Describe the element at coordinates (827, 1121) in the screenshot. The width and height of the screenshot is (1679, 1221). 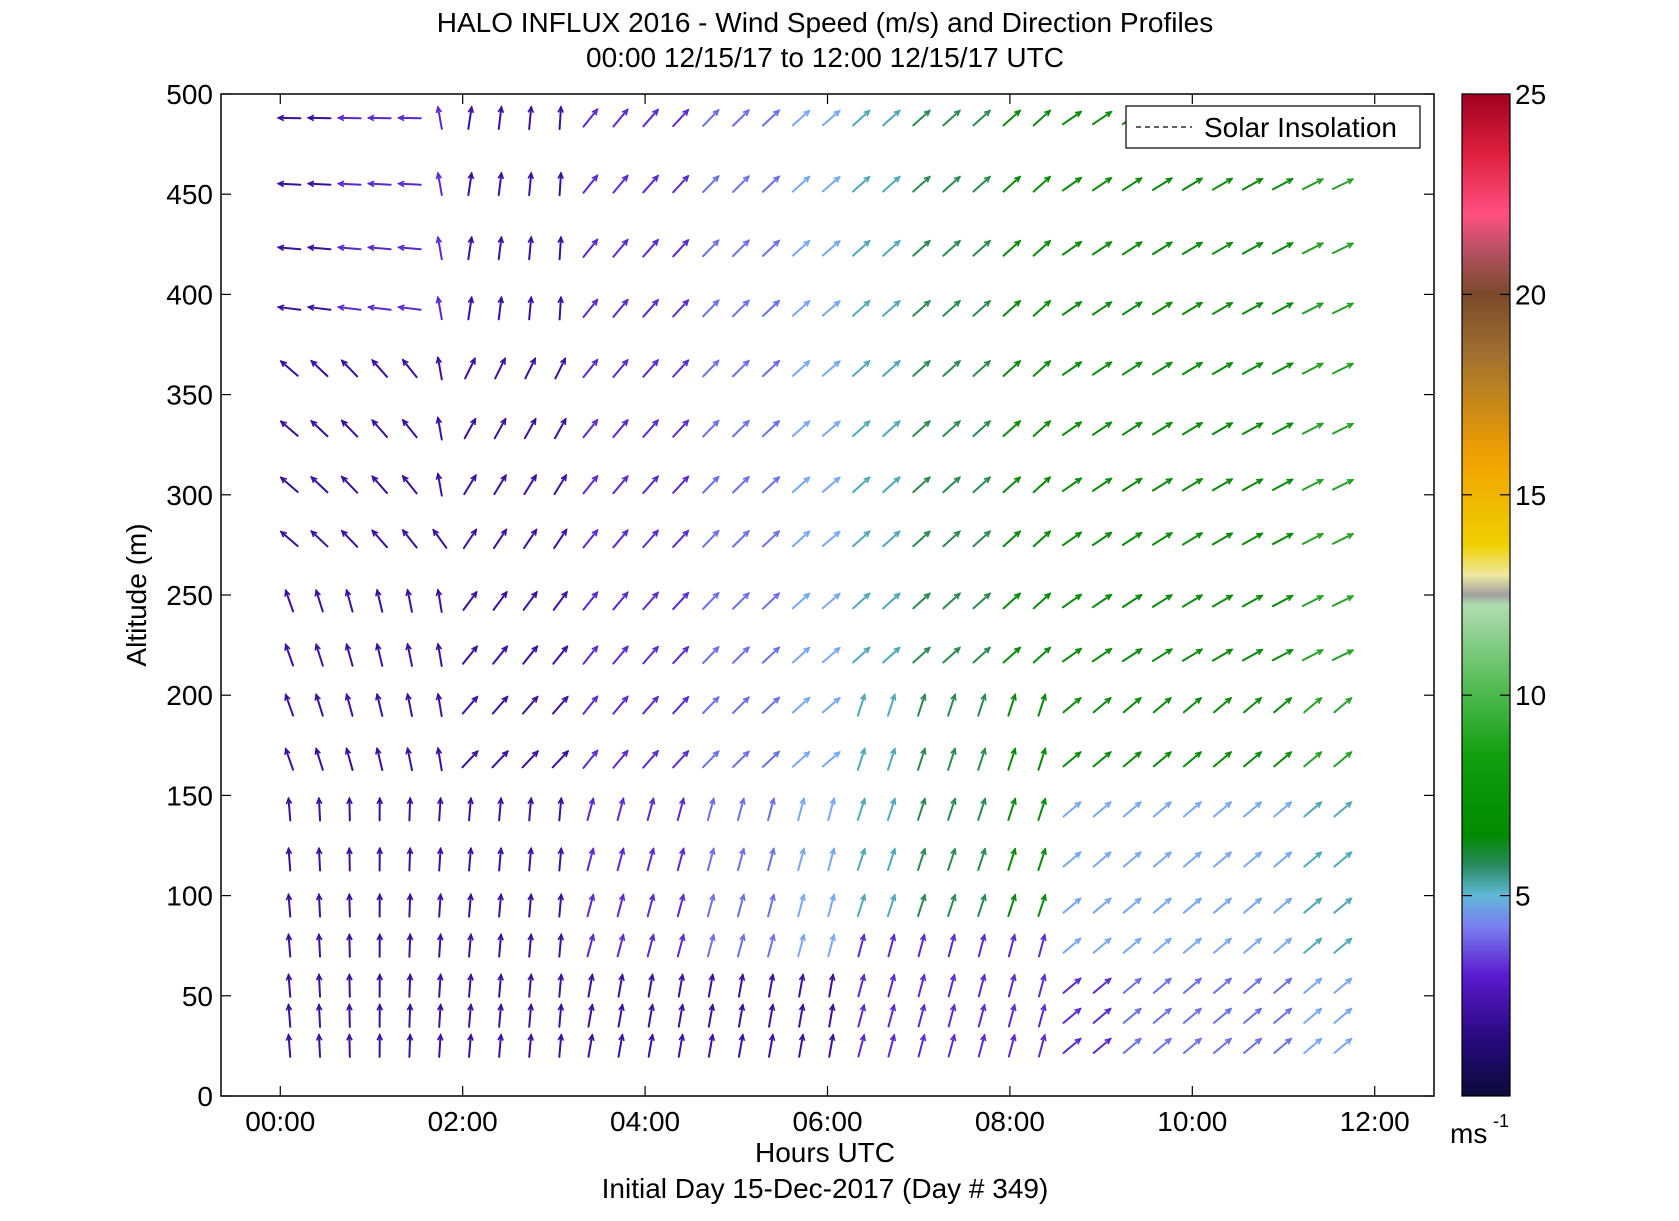
I see `x-tick-label: 06:00` at that location.